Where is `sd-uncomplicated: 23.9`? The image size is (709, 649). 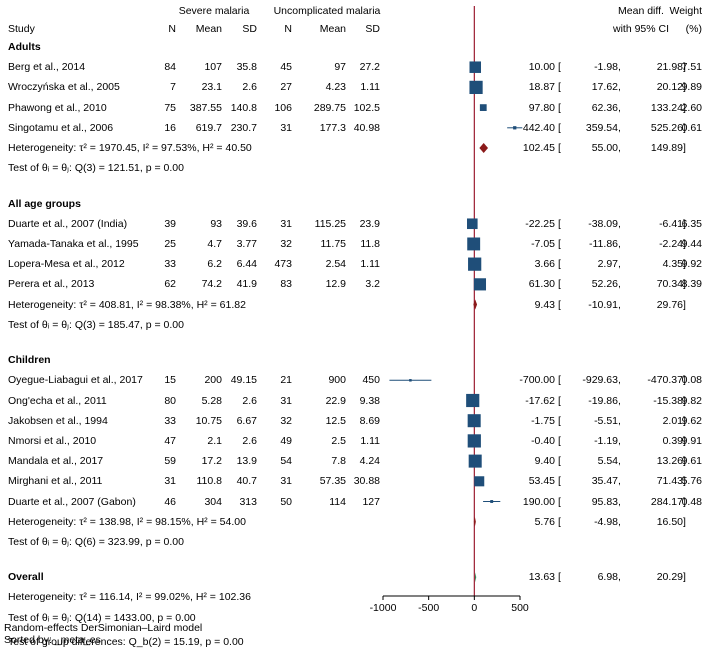 sd-uncomplicated: 23.9 is located at coordinates (369, 223).